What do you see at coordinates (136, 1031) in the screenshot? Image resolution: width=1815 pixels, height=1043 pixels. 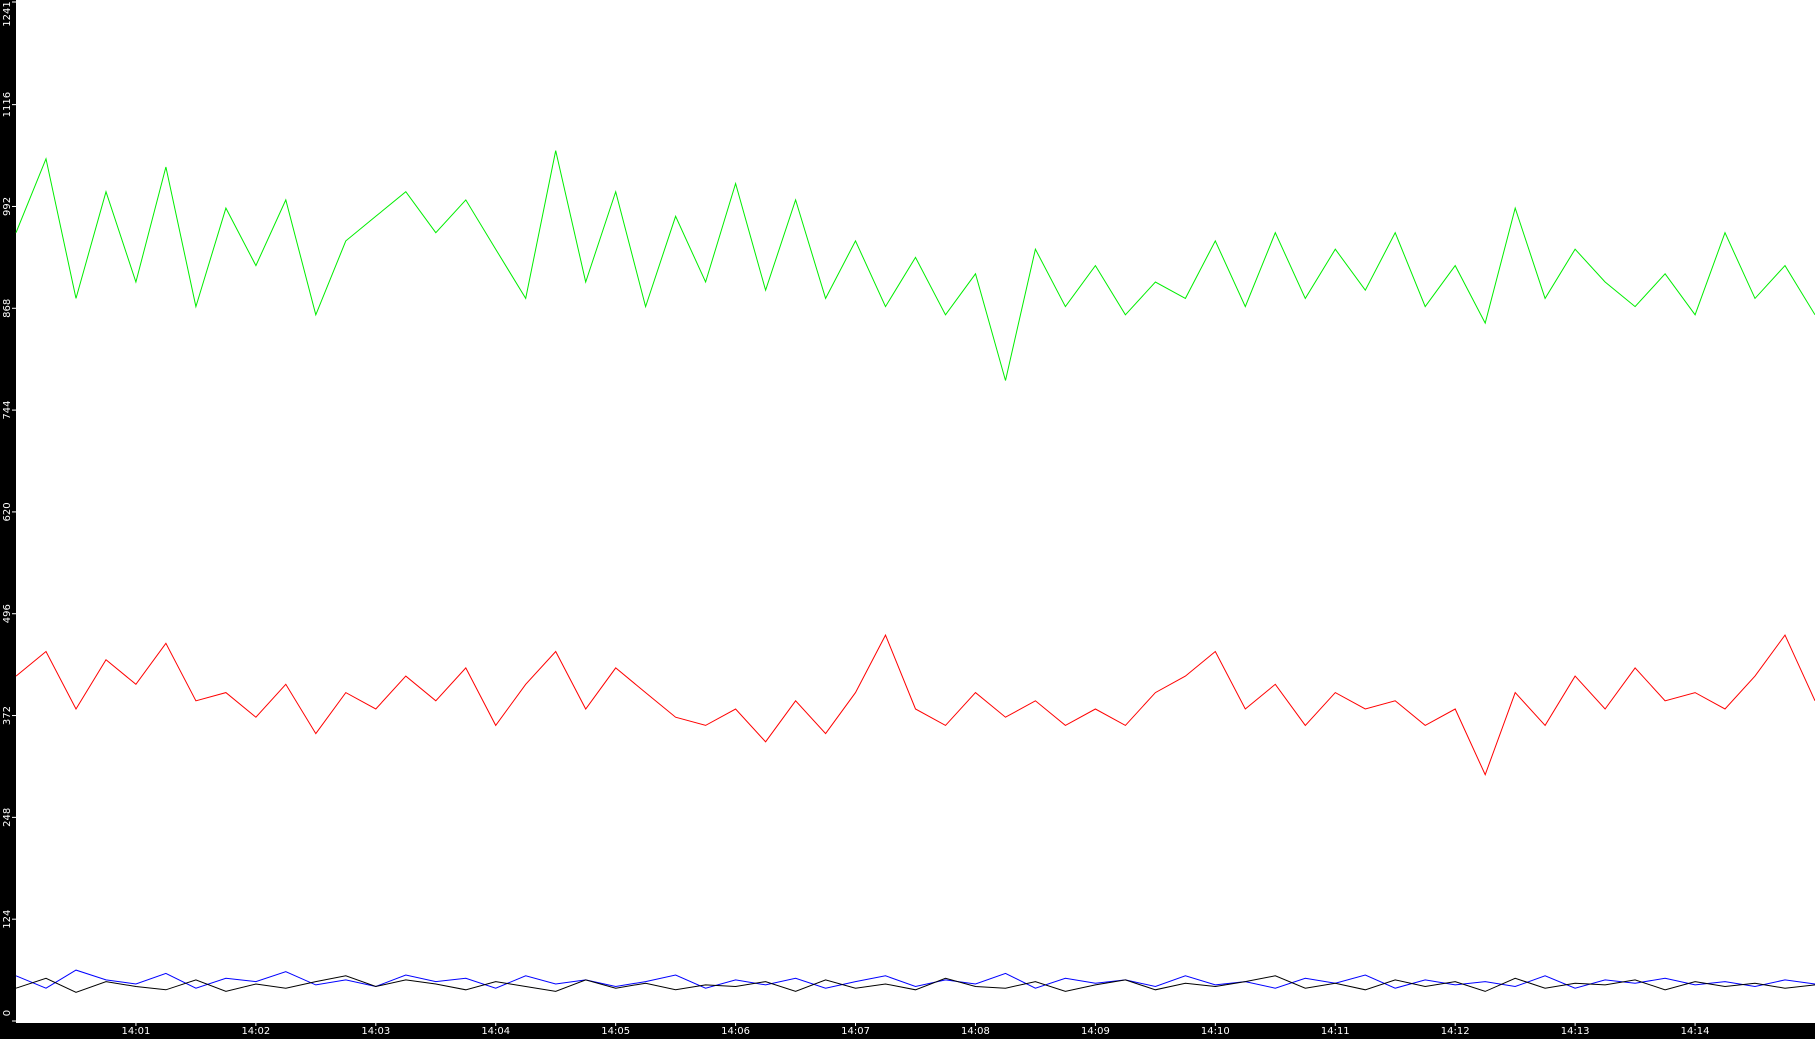 I see `x-tick-label: 14:01` at bounding box center [136, 1031].